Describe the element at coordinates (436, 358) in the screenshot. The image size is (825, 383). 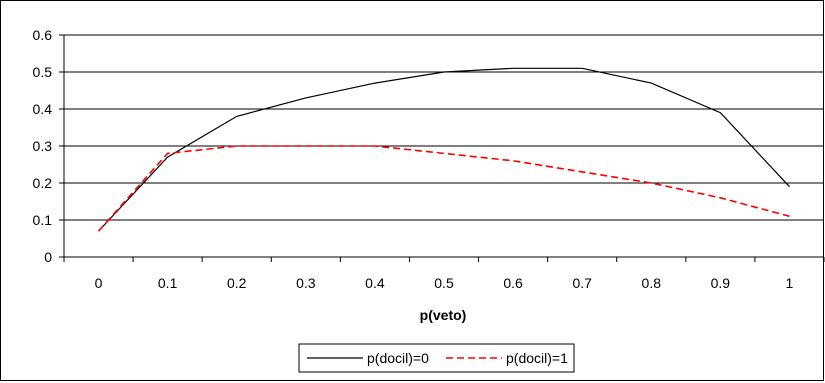
I see `legend: p(docil)=0 p(docil)=1` at that location.